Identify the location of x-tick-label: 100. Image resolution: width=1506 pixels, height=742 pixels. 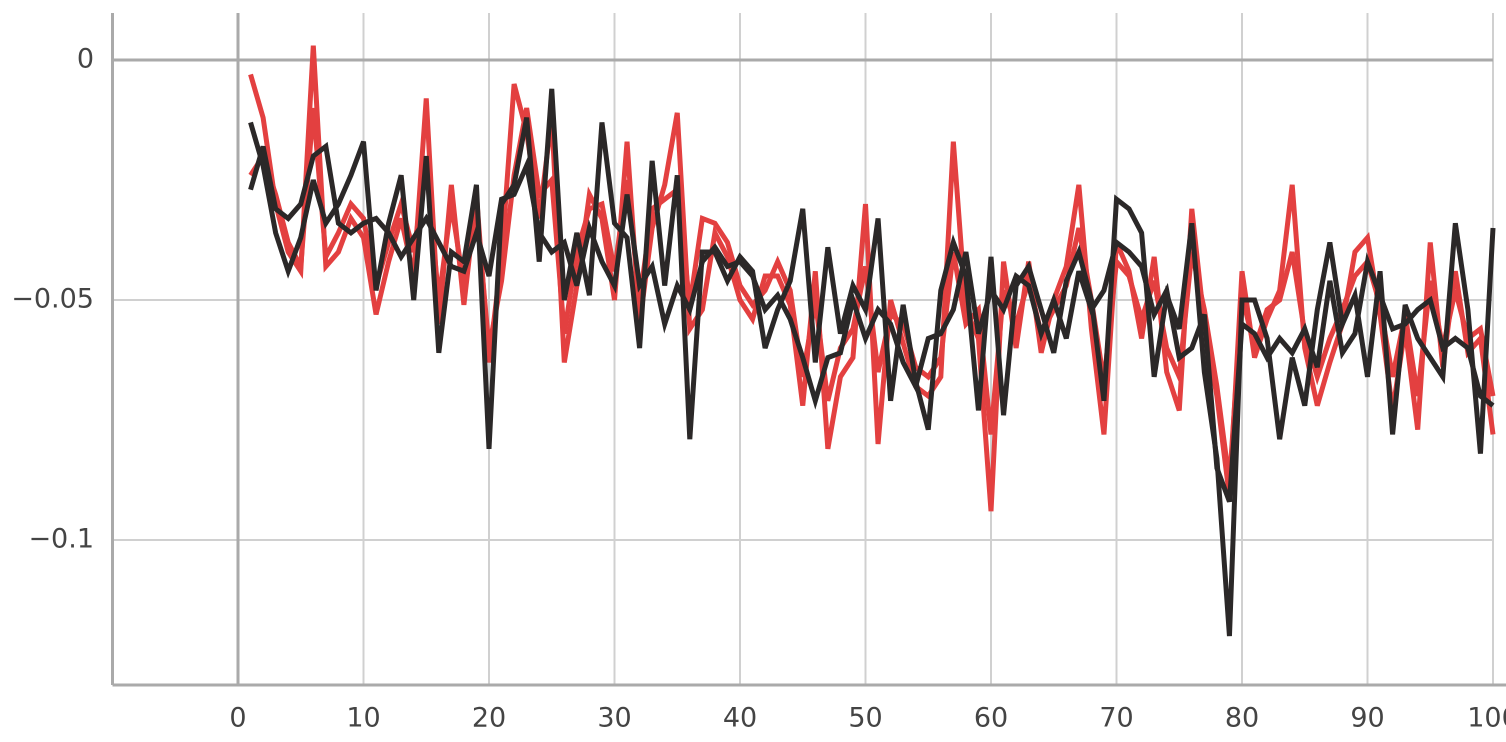
(1486, 718).